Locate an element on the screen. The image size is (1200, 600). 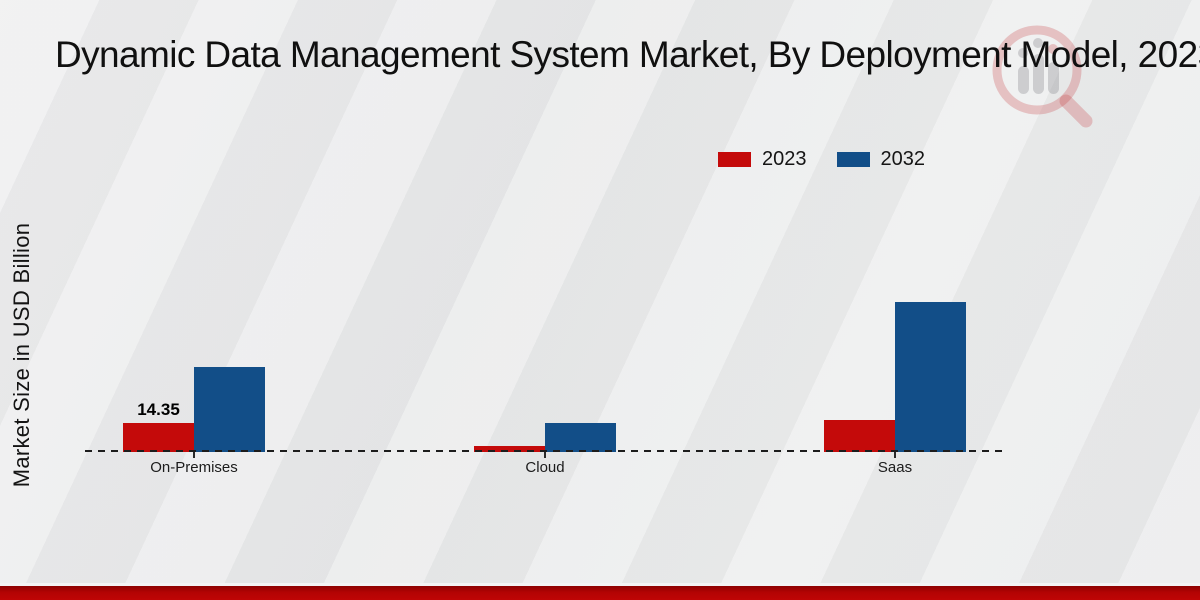
category-label-on-premises: On-Premises is located at coordinates (194, 467).